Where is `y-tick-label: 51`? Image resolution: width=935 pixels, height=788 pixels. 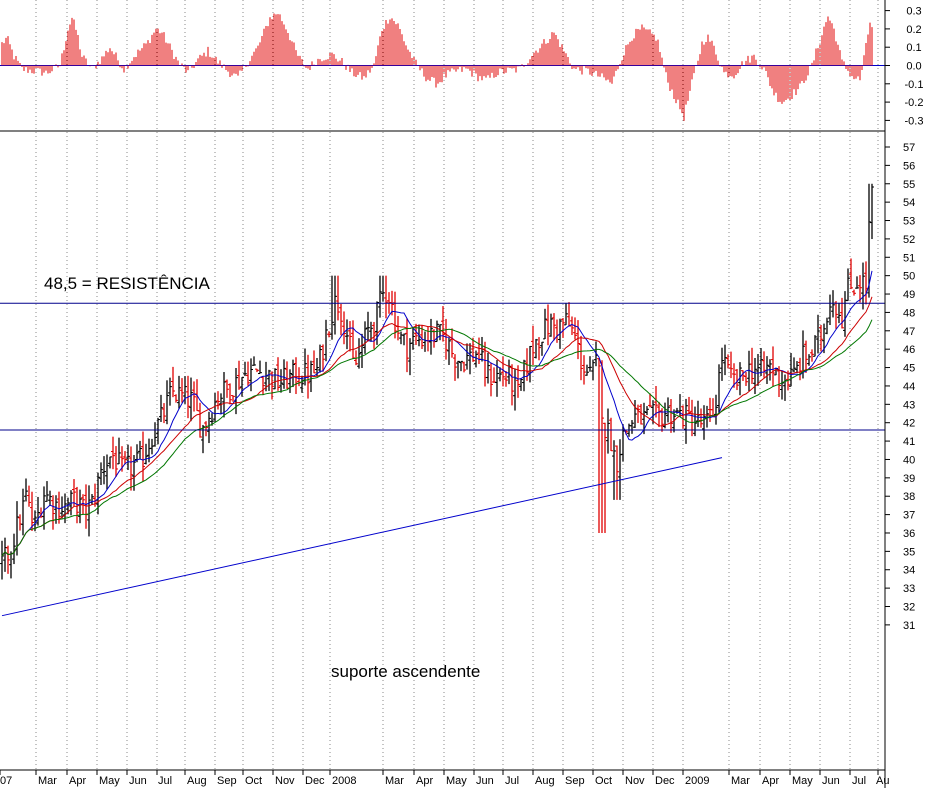 y-tick-label: 51 is located at coordinates (909, 258).